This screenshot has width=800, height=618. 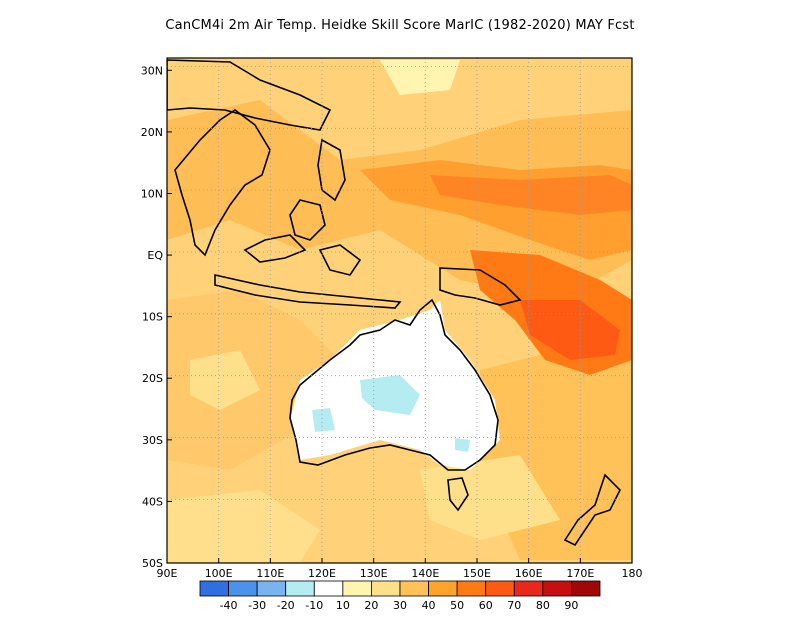 What do you see at coordinates (514, 605) in the screenshot?
I see `colorbar-label: 70` at bounding box center [514, 605].